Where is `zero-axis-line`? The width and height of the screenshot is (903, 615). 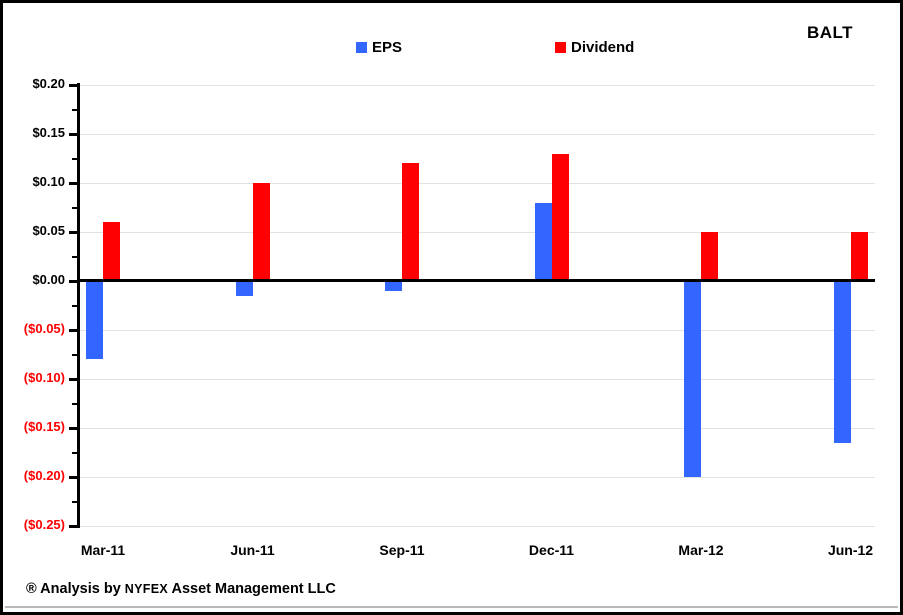 zero-axis-line is located at coordinates (476, 280).